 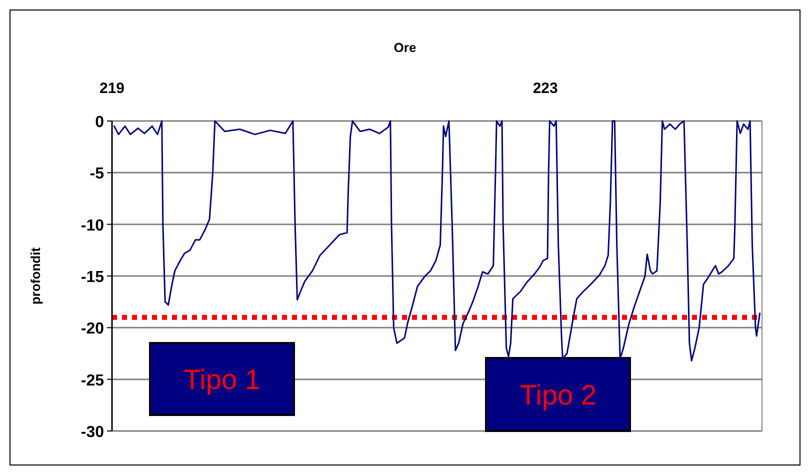 I want to click on annotation: Tipo 1, so click(x=222, y=379).